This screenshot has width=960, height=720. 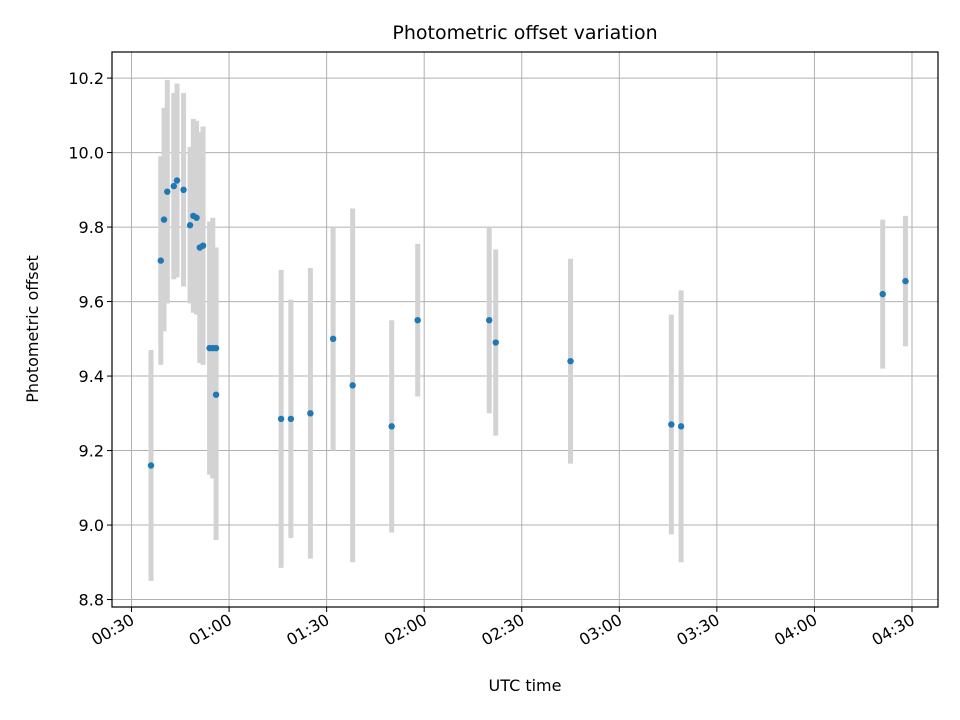 I want to click on y-tick-label: 10.0, so click(x=86, y=153).